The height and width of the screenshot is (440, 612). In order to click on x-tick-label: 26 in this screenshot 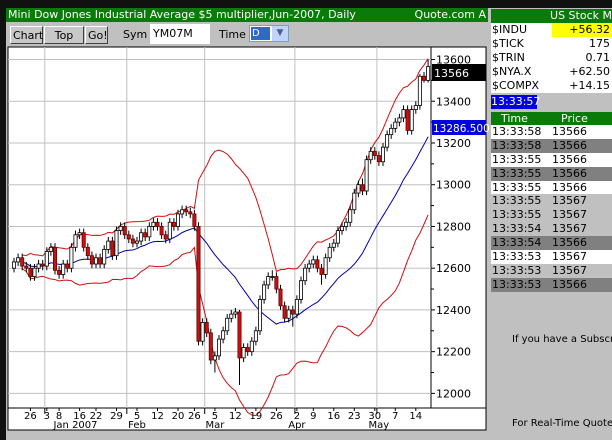, I will do `click(30, 416)`.